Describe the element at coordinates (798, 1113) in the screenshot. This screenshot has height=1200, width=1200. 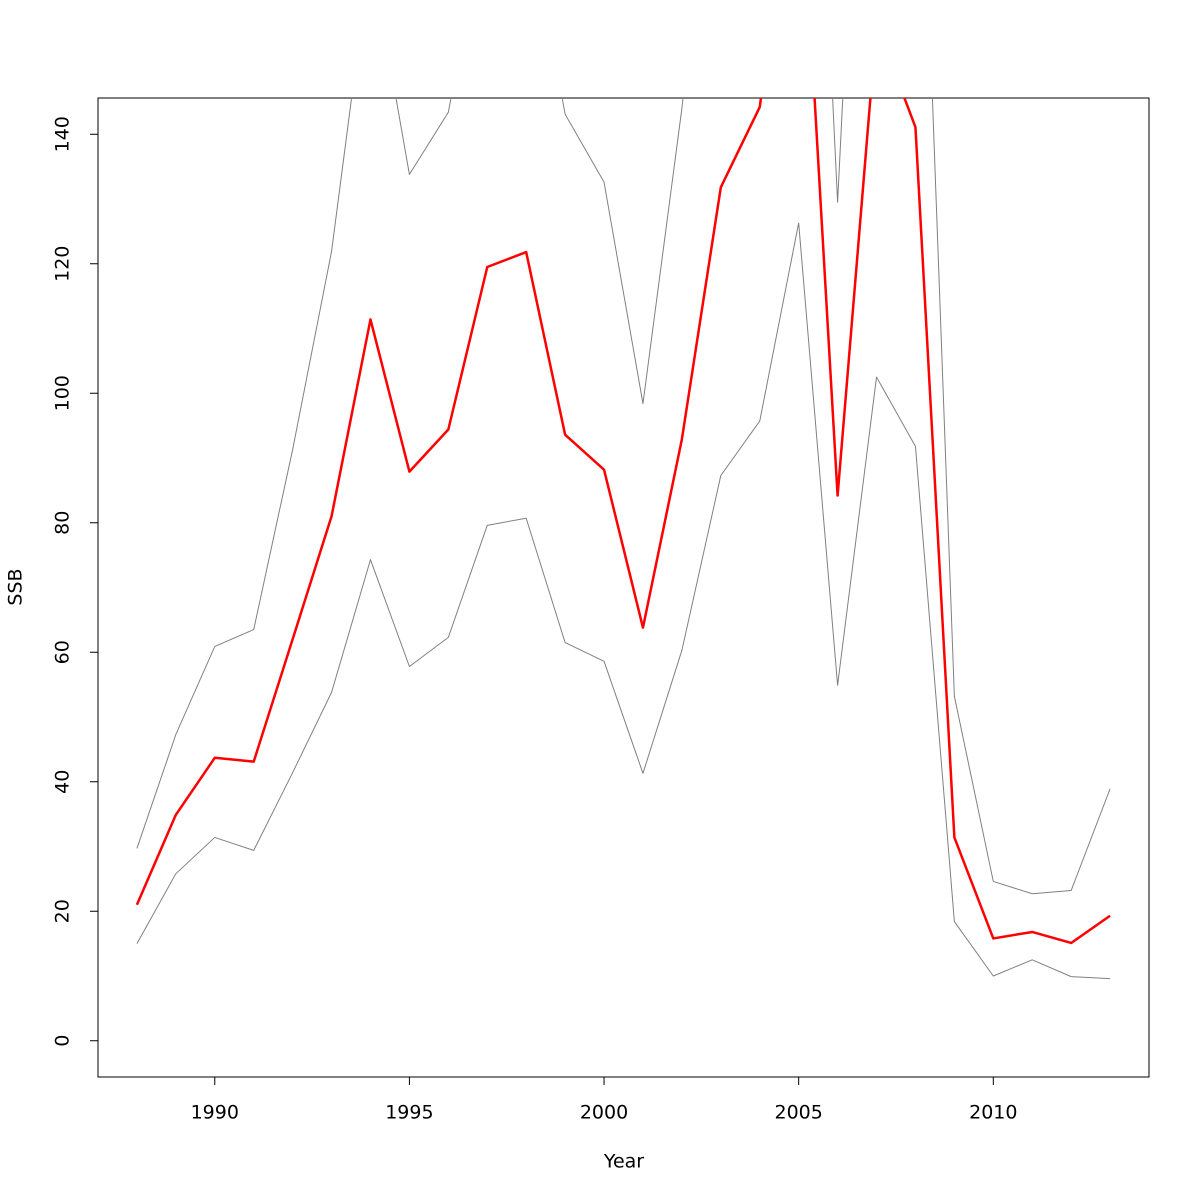
I see `x-tick-label: 2005` at that location.